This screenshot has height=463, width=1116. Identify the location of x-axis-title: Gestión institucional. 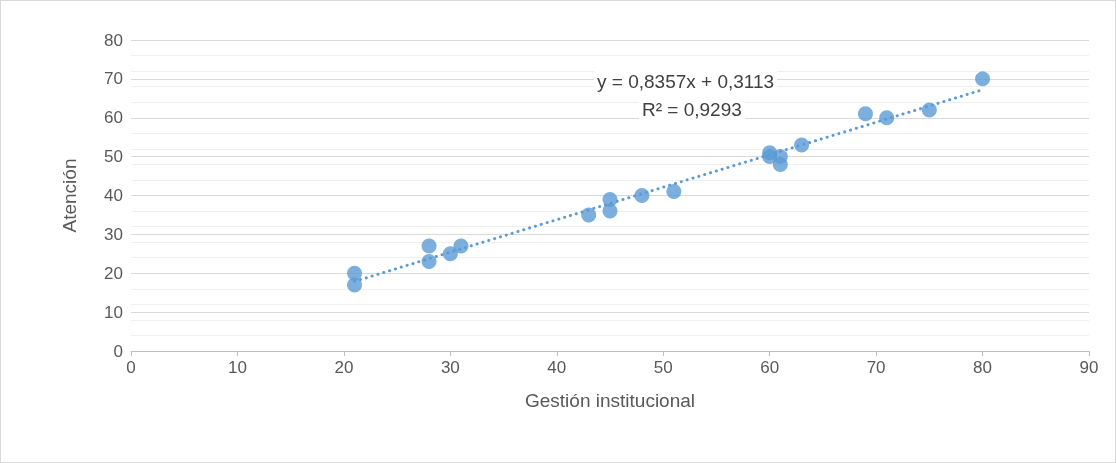
(610, 400).